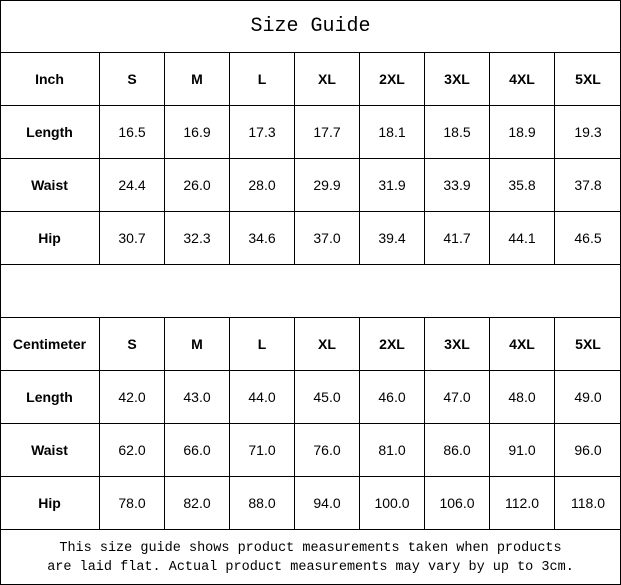  What do you see at coordinates (588, 503) in the screenshot?
I see `measurement-value: 118.0` at bounding box center [588, 503].